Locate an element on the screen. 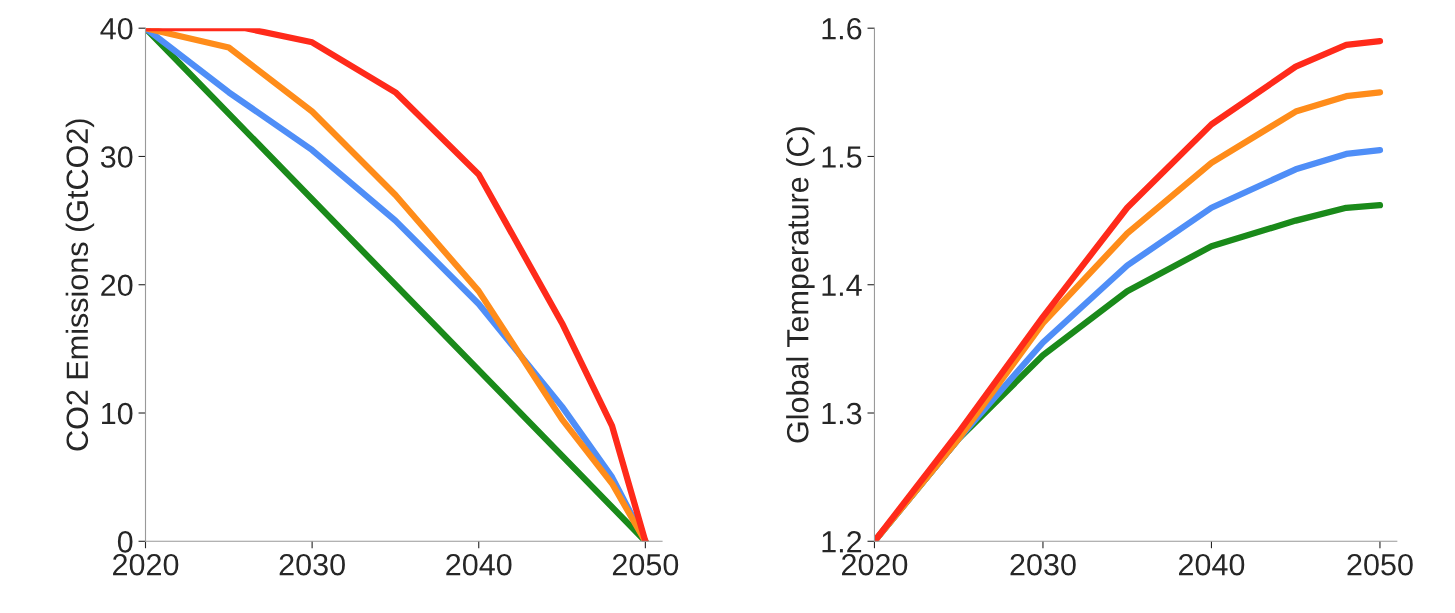  y-axis-title: CO2 Emissions (GtCO2) is located at coordinates (80, 285).